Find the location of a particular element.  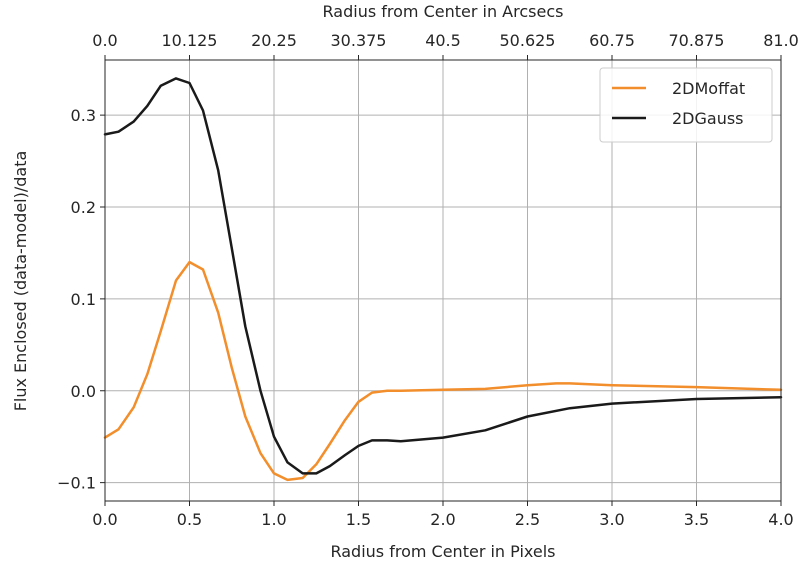

legend-box is located at coordinates (686, 105).